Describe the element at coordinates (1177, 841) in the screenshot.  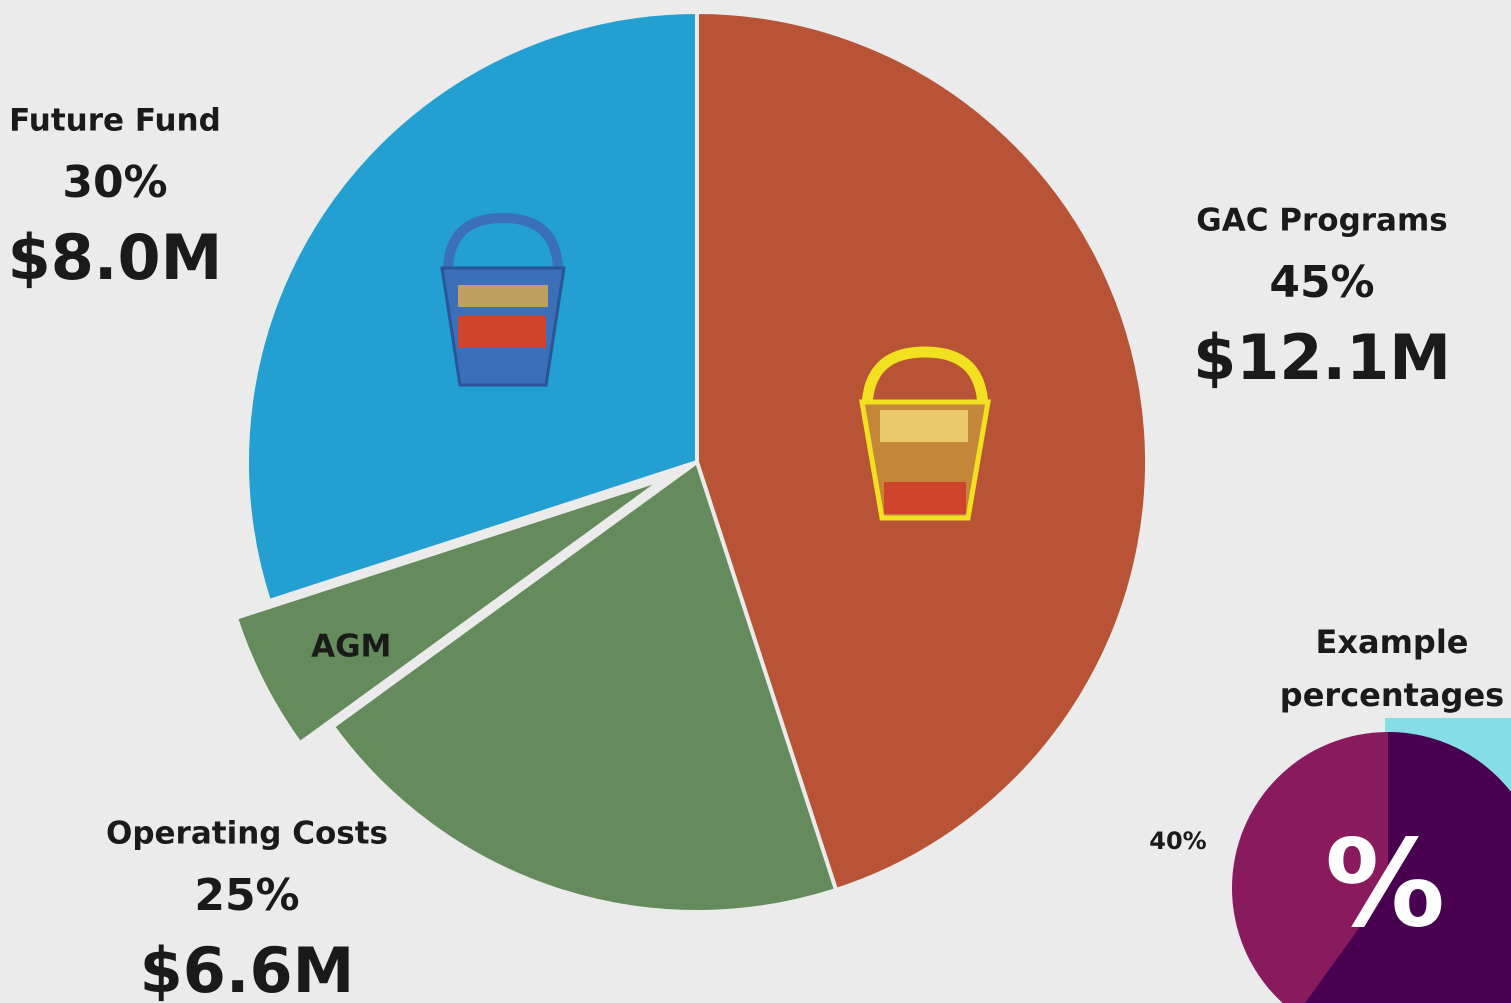
I see `example-label: 40%` at that location.